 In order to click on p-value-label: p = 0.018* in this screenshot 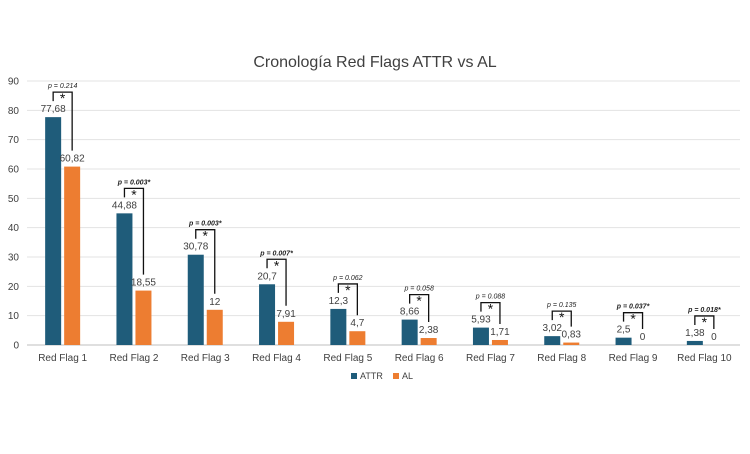, I will do `click(704, 310)`.